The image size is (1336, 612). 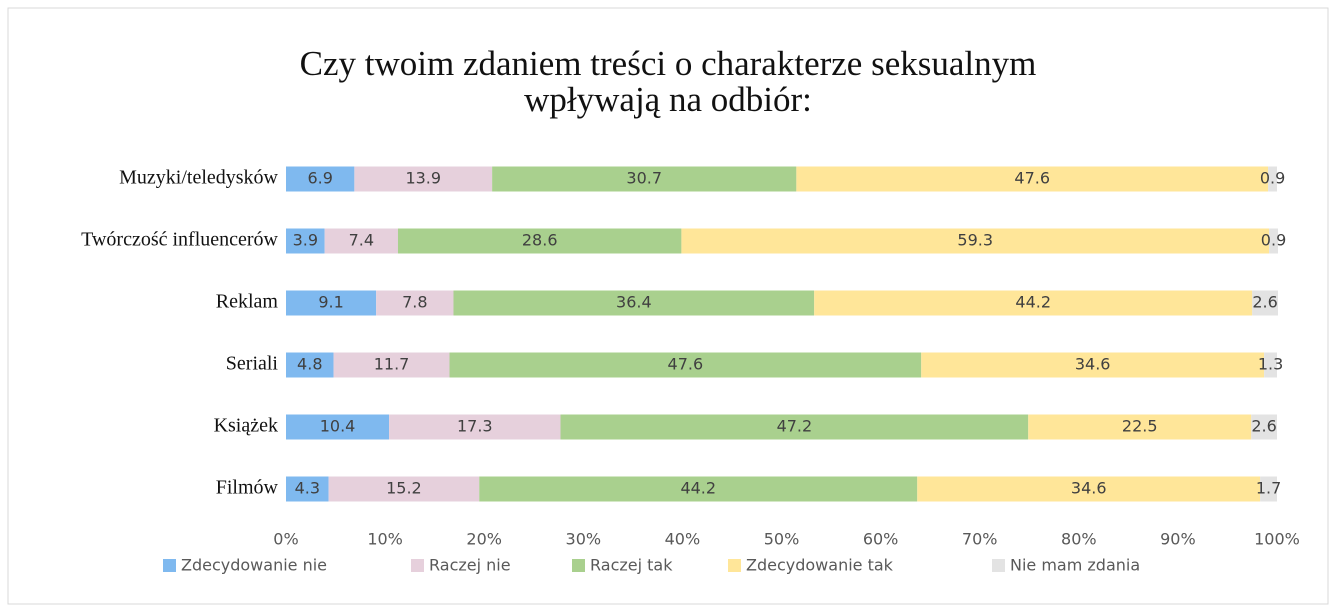 What do you see at coordinates (1079, 539) in the screenshot?
I see `x-tick-label: 80%` at bounding box center [1079, 539].